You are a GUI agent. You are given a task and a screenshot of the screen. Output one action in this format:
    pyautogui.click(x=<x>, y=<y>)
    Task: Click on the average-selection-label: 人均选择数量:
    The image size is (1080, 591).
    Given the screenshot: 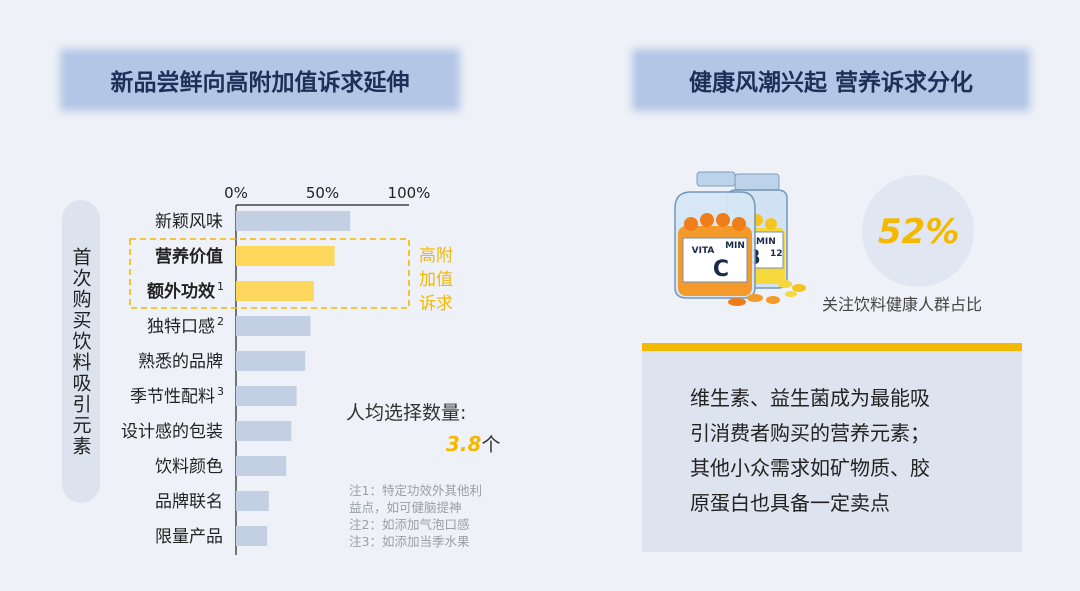 What is the action you would take?
    pyautogui.click(x=406, y=413)
    